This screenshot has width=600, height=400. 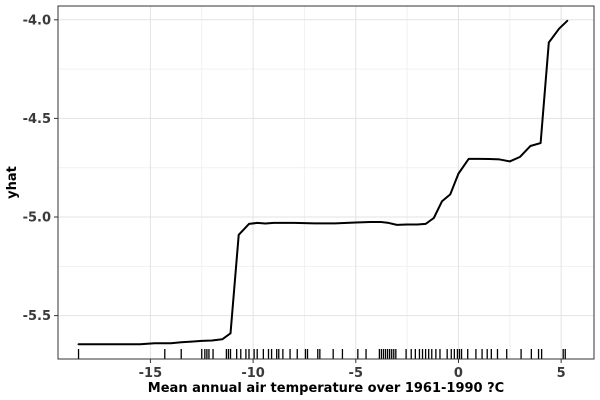 What do you see at coordinates (56, 168) in the screenshot?
I see `y-axis-ticks` at bounding box center [56, 168].